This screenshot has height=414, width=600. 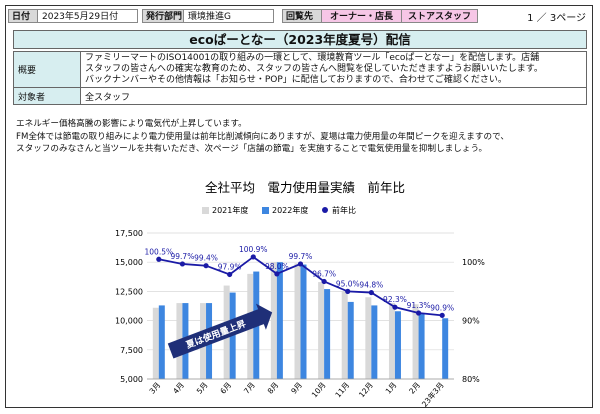 What do you see at coordinates (225, 388) in the screenshot?
I see `x-tick-label: 6月` at bounding box center [225, 388].